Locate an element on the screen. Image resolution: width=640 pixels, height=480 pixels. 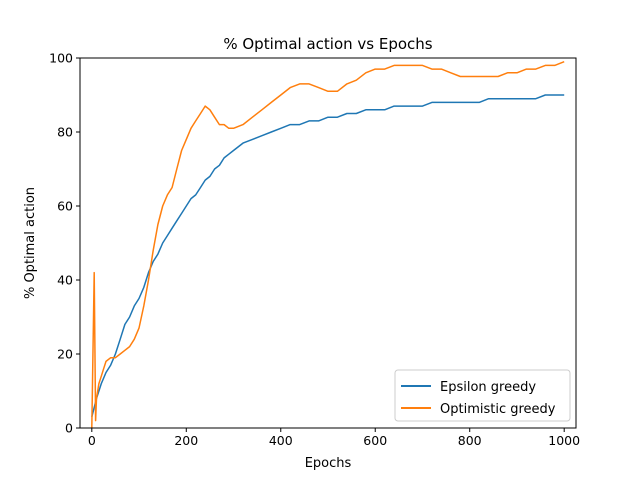
x-tick-label: 0 is located at coordinates (92, 440).